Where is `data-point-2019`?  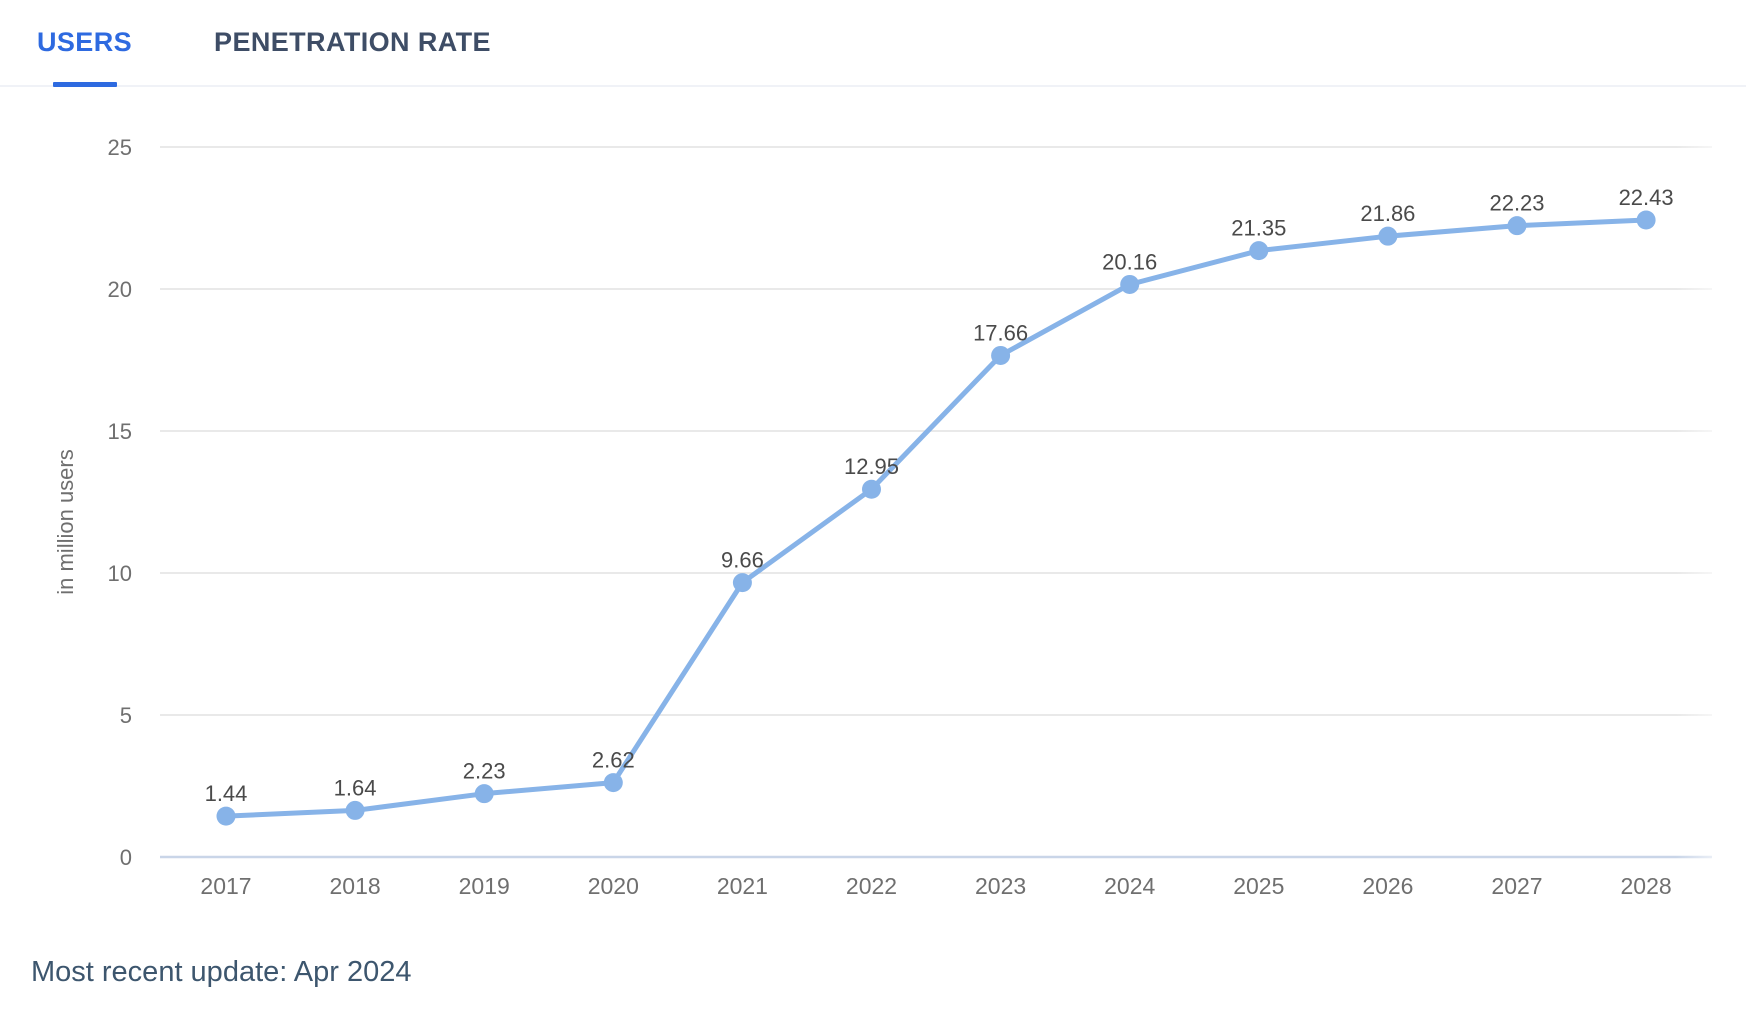
data-point-2019 is located at coordinates (484, 794).